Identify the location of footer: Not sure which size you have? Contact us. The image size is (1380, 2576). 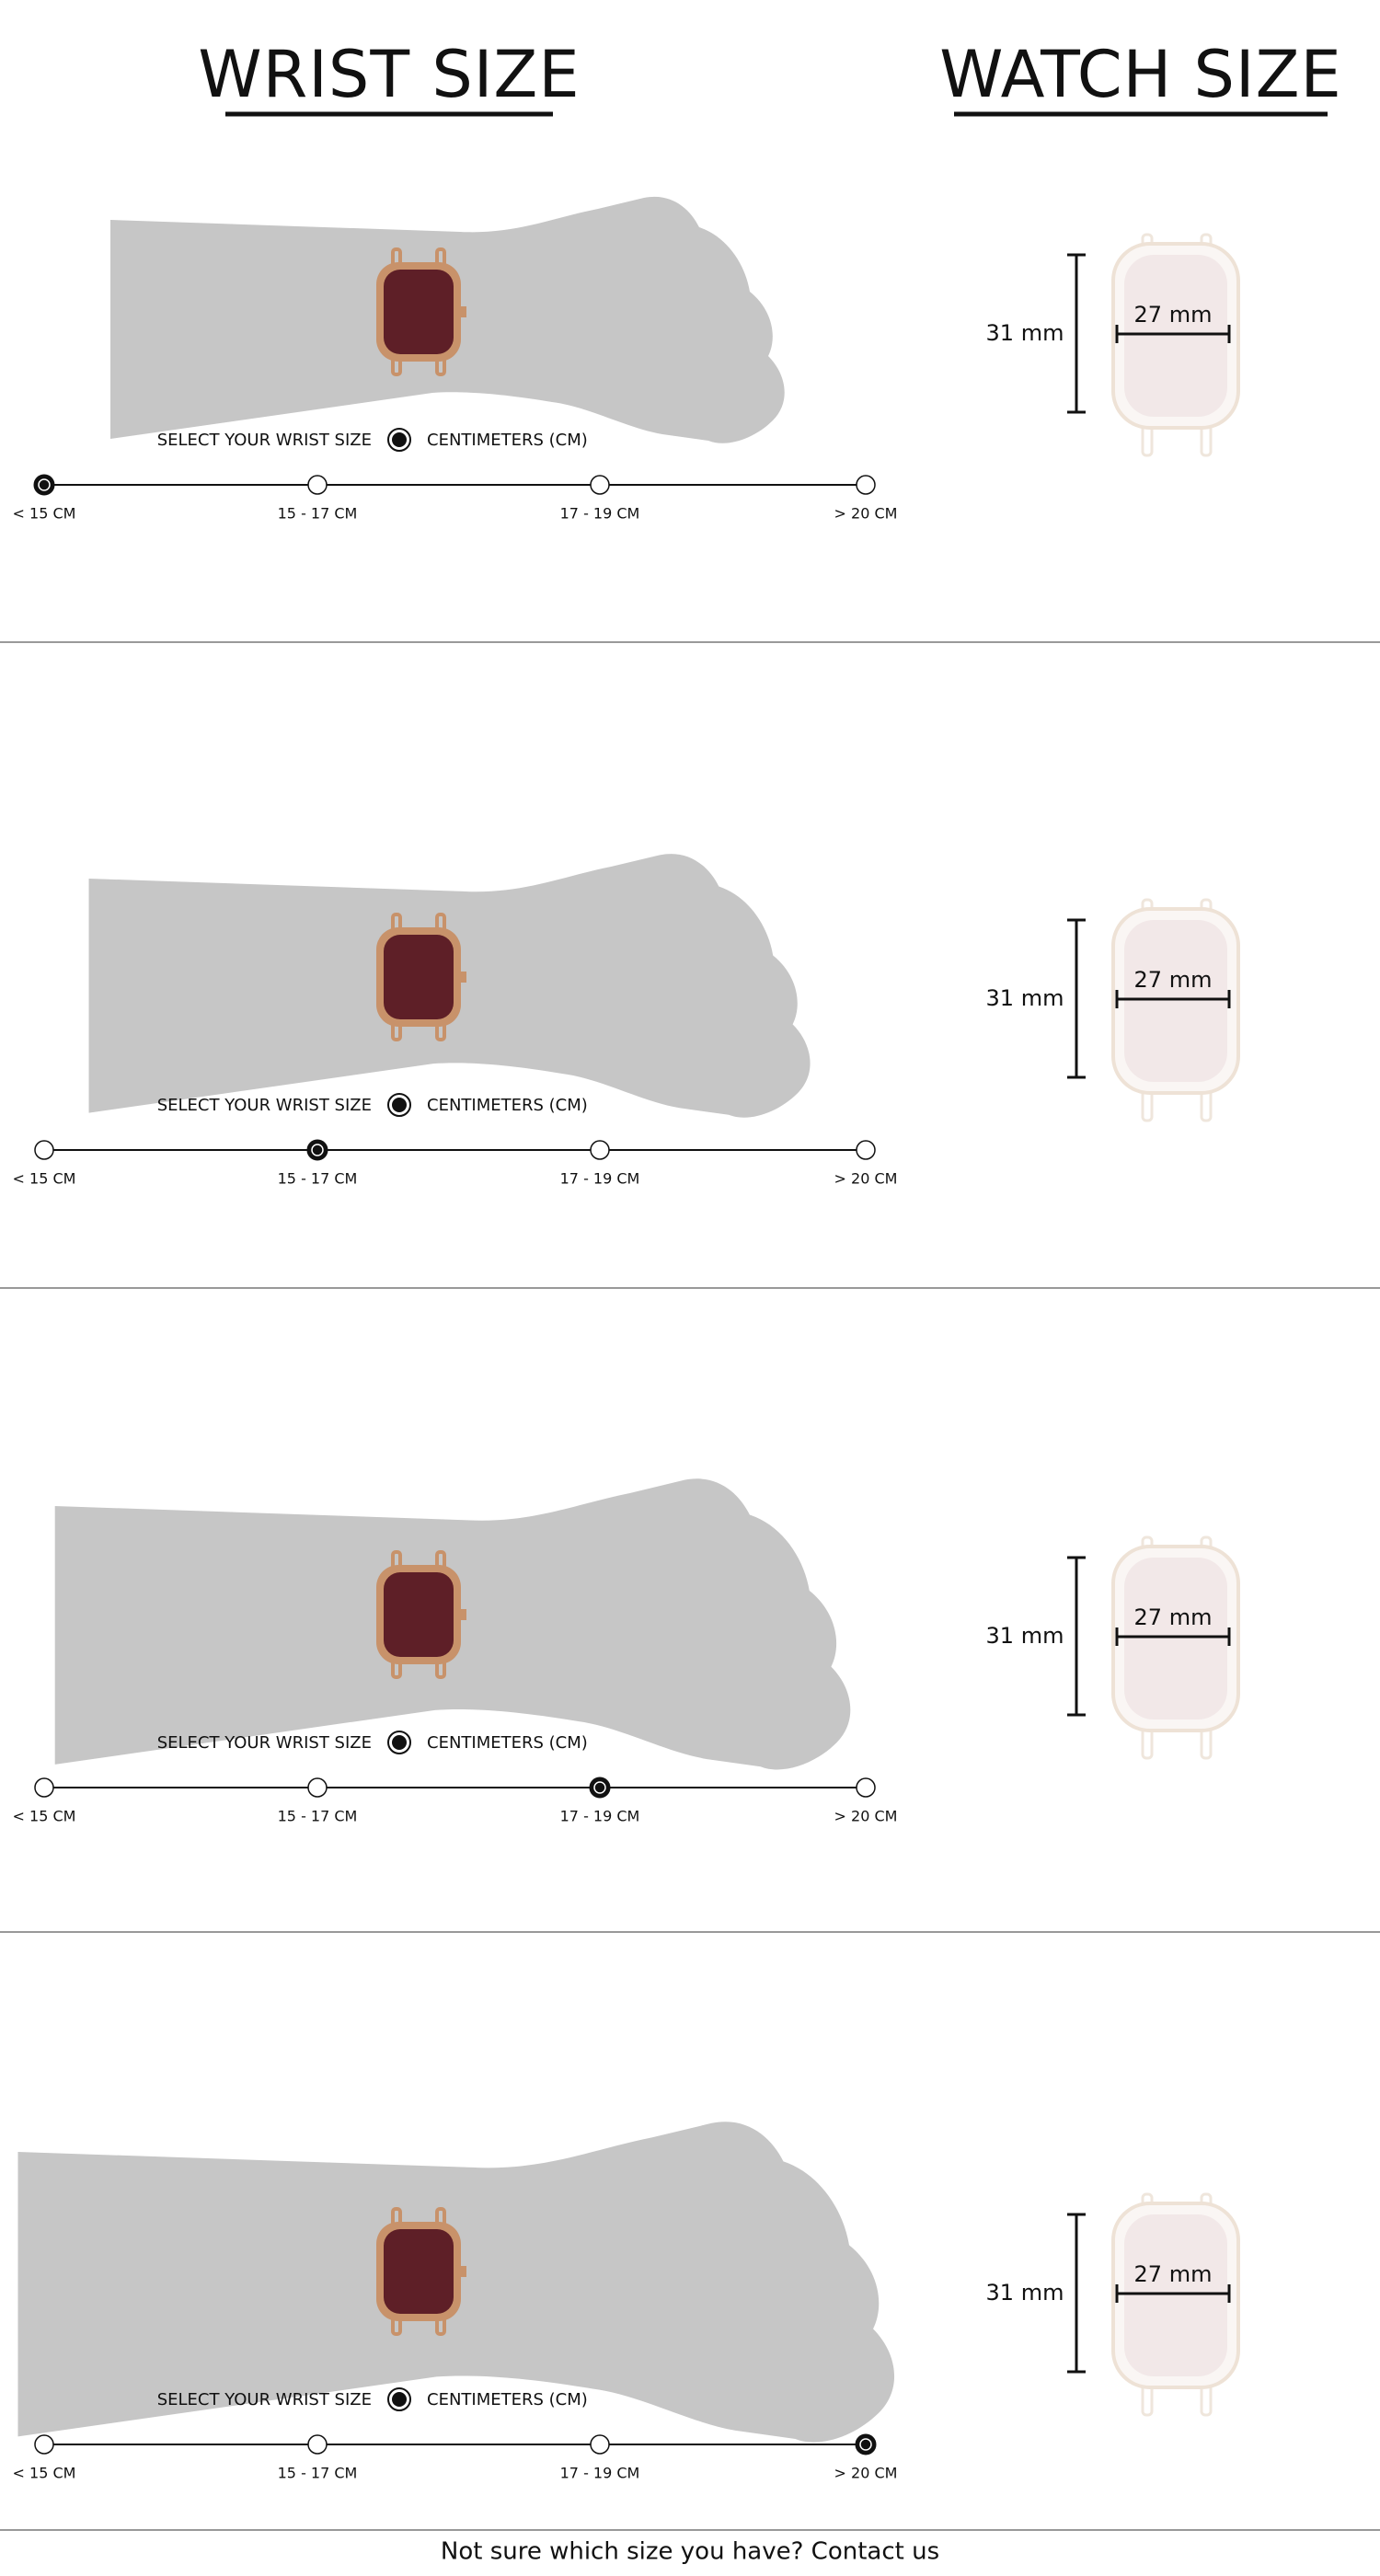
(690, 2552).